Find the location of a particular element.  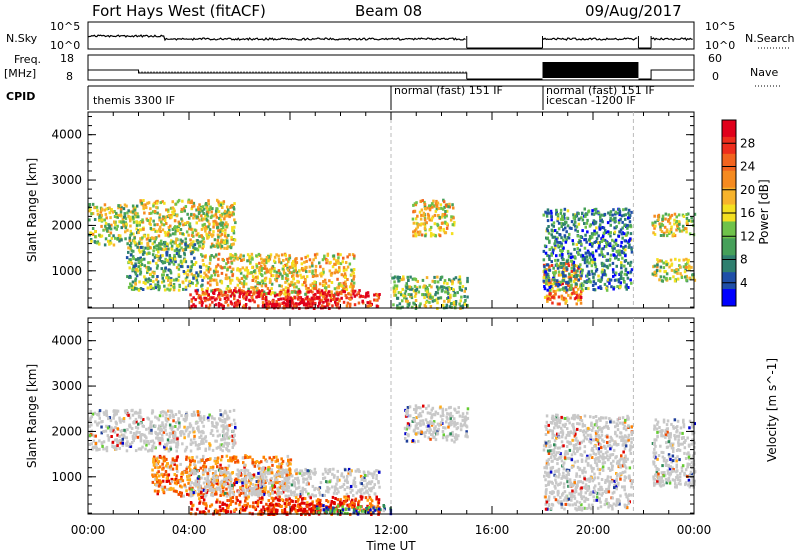

freq-label: Freq. is located at coordinates (27, 59).